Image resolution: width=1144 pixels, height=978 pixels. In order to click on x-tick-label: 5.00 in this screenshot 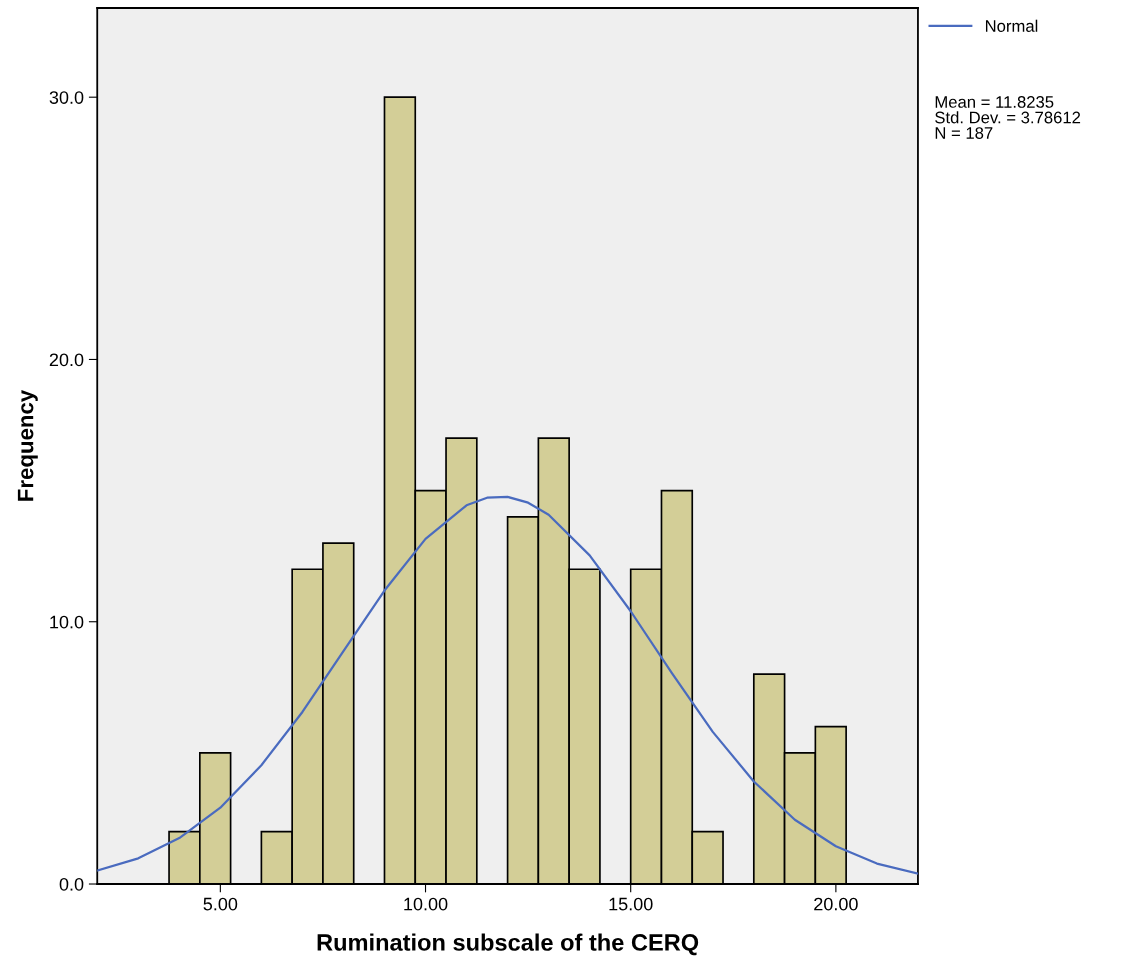, I will do `click(220, 904)`.